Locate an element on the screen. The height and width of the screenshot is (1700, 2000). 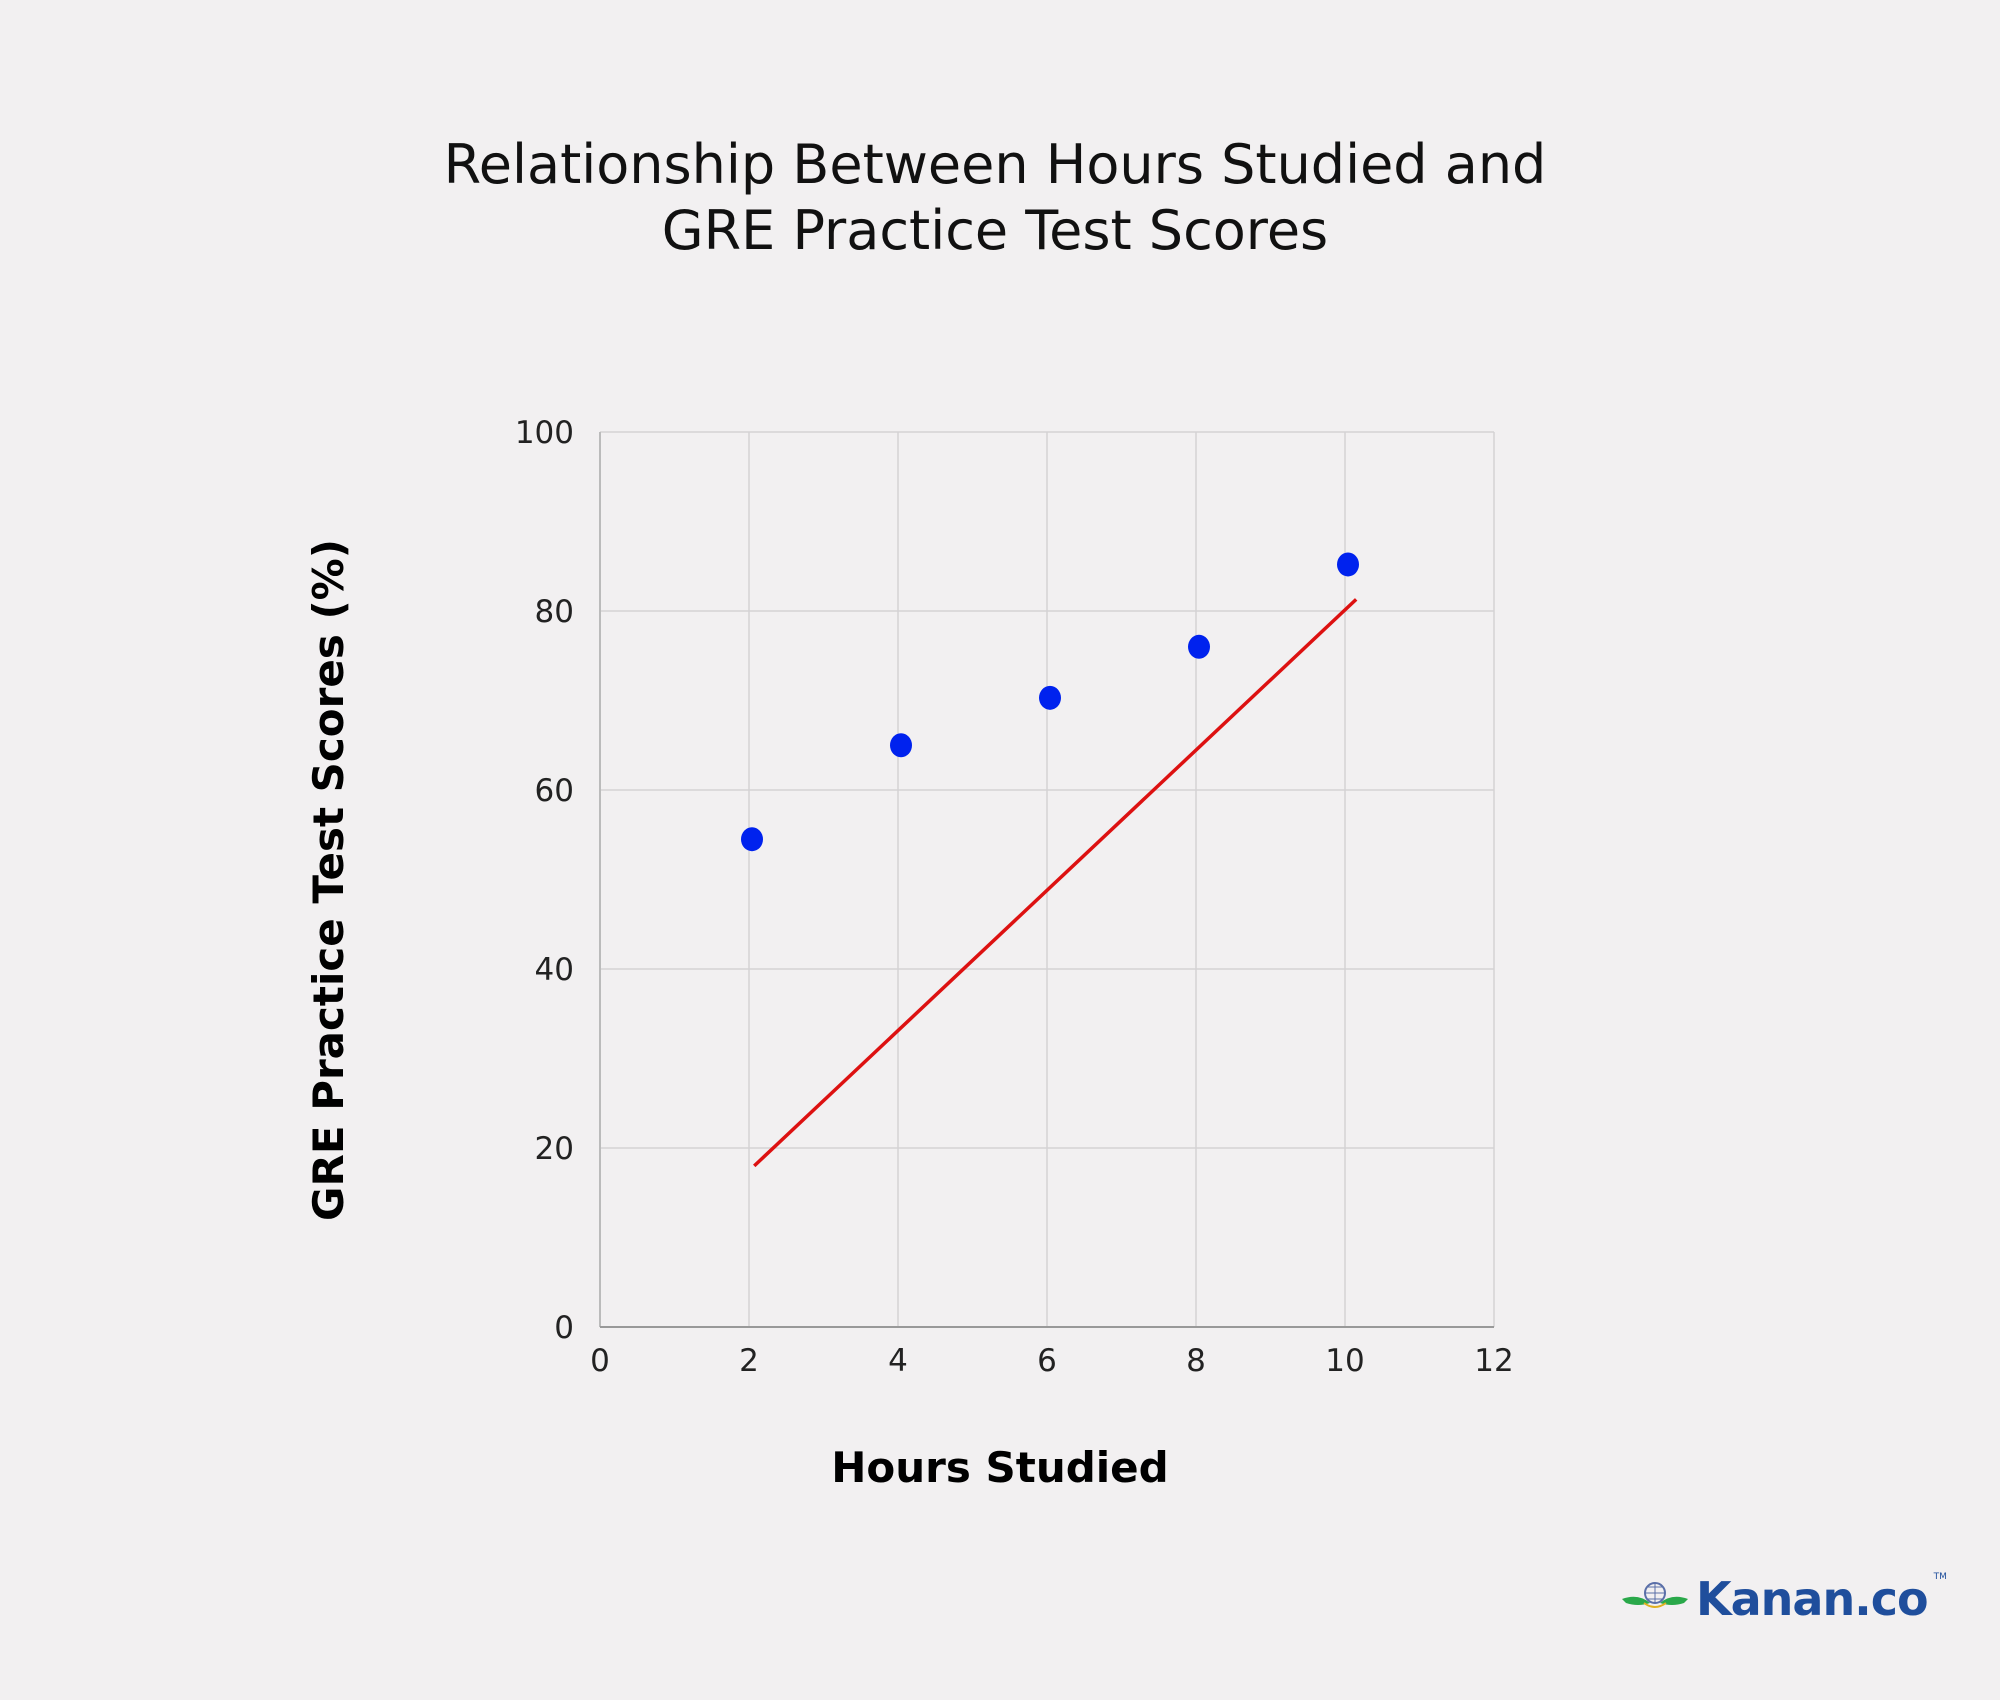
x-tick-label: 6 is located at coordinates (1047, 1361).